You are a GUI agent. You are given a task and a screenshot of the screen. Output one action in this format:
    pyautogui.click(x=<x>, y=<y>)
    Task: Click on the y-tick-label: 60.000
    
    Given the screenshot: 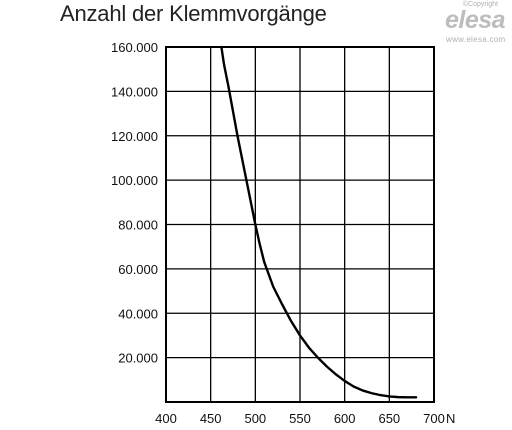 What is the action you would take?
    pyautogui.click(x=138, y=269)
    